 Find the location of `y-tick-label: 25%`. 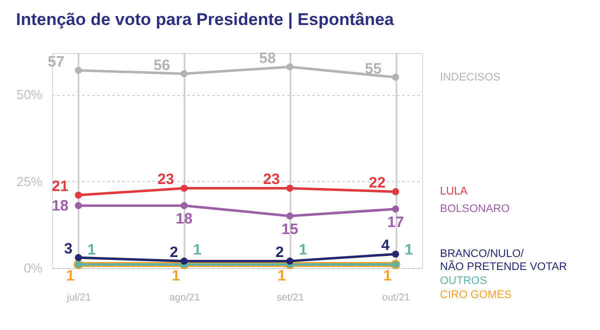

y-tick-label: 25% is located at coordinates (29, 181).